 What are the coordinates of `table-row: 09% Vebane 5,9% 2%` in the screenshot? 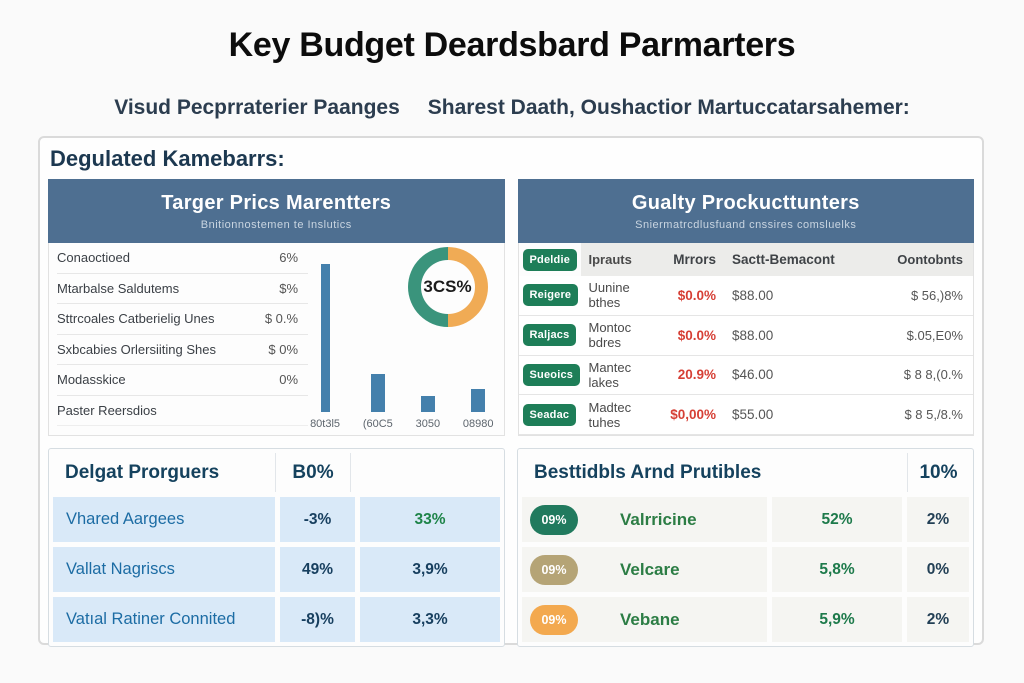 It's located at (745, 619).